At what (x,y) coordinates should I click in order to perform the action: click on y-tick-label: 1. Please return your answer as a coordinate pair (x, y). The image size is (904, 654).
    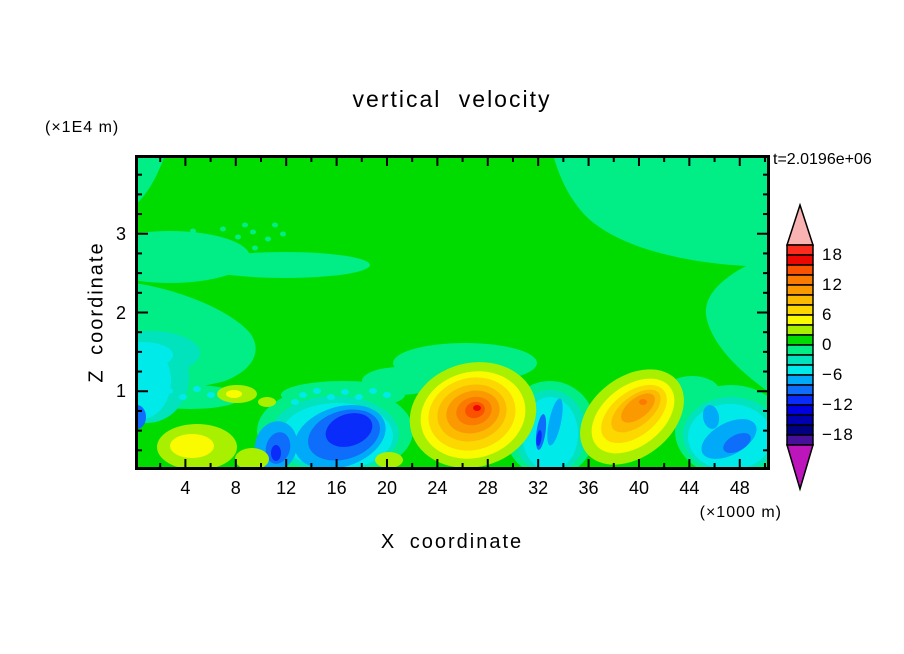
    Looking at the image, I should click on (120, 391).